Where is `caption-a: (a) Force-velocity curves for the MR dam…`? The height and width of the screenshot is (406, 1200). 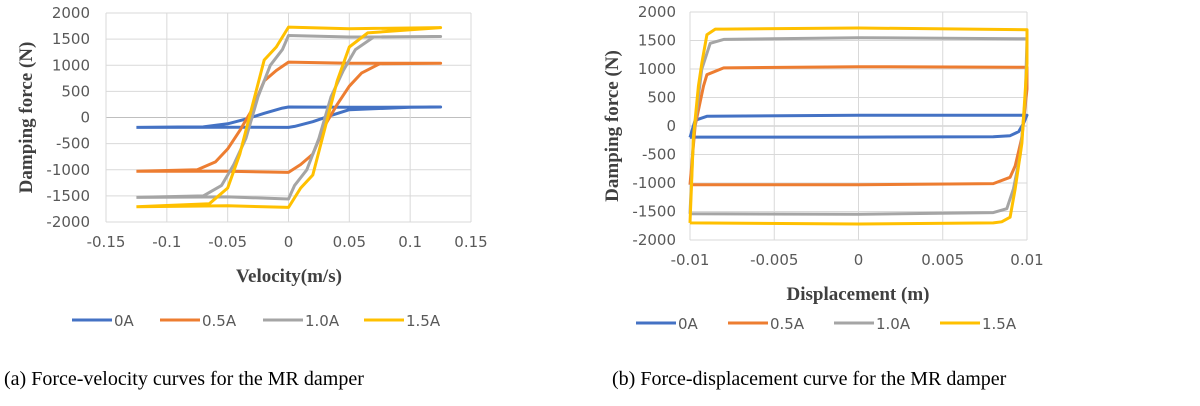 caption-a: (a) Force-velocity curves for the MR dam… is located at coordinates (184, 379).